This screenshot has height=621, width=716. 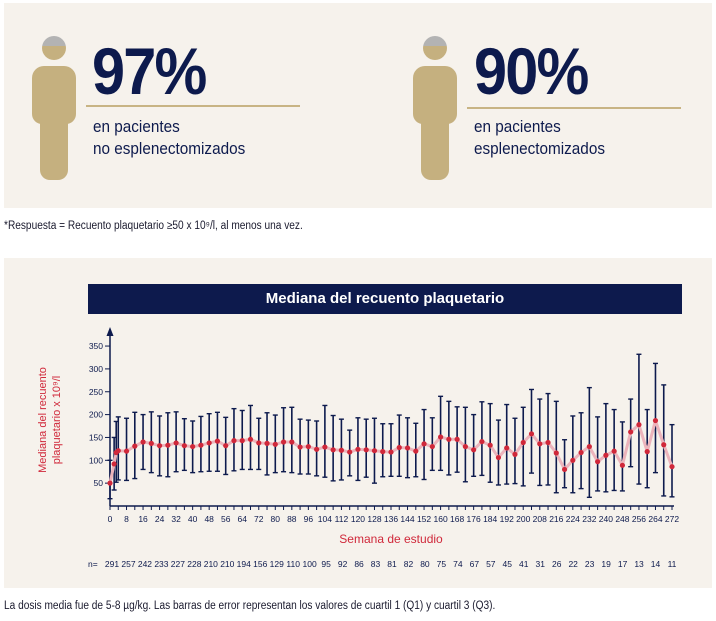 What do you see at coordinates (589, 519) in the screenshot?
I see `x-tick-label: 232` at bounding box center [589, 519].